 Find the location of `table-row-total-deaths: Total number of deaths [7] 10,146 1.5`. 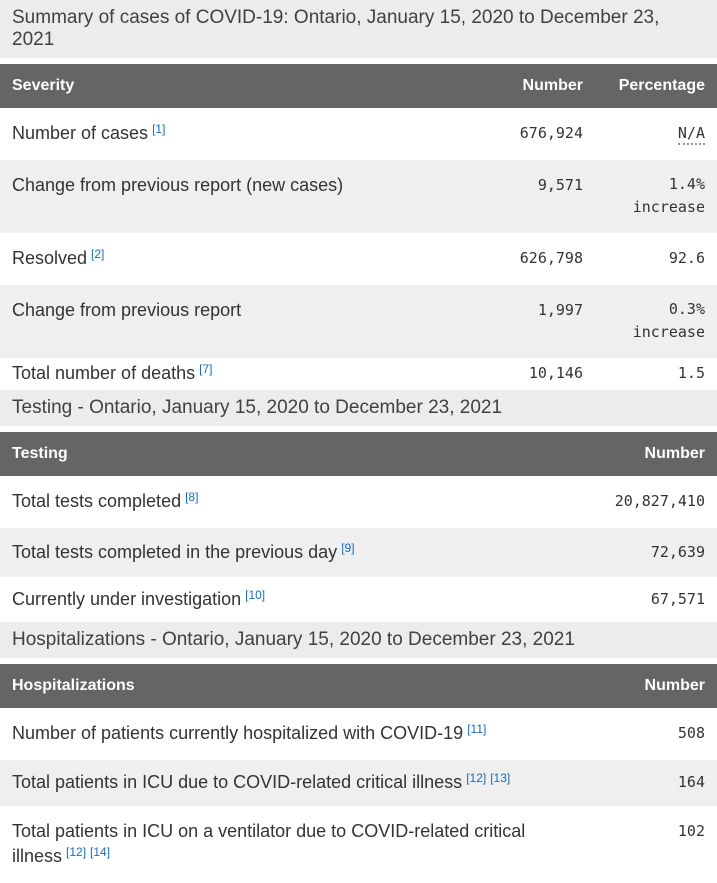

table-row-total-deaths: Total number of deaths [7] 10,146 1.5 is located at coordinates (358, 374).